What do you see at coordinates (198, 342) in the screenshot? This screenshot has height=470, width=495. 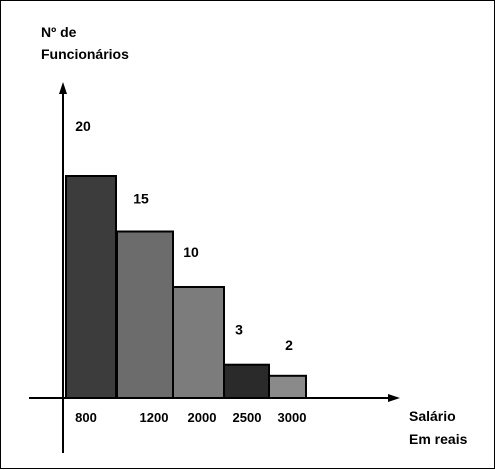 I see `bar-2000` at bounding box center [198, 342].